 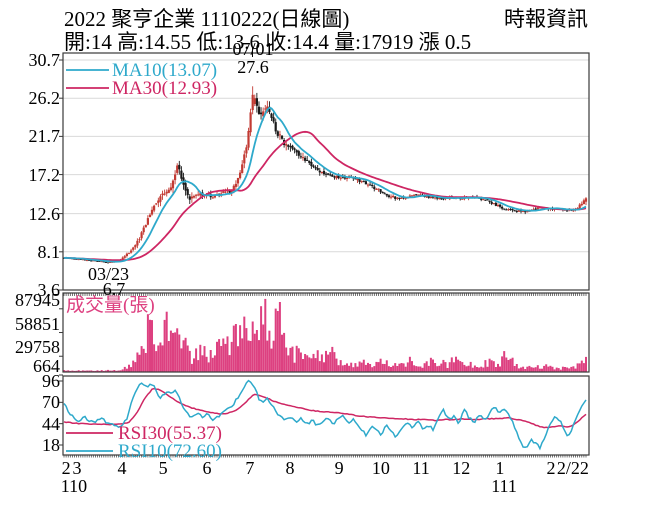 What do you see at coordinates (44, 213) in the screenshot?
I see `price-axis-label: 12.6` at bounding box center [44, 213].